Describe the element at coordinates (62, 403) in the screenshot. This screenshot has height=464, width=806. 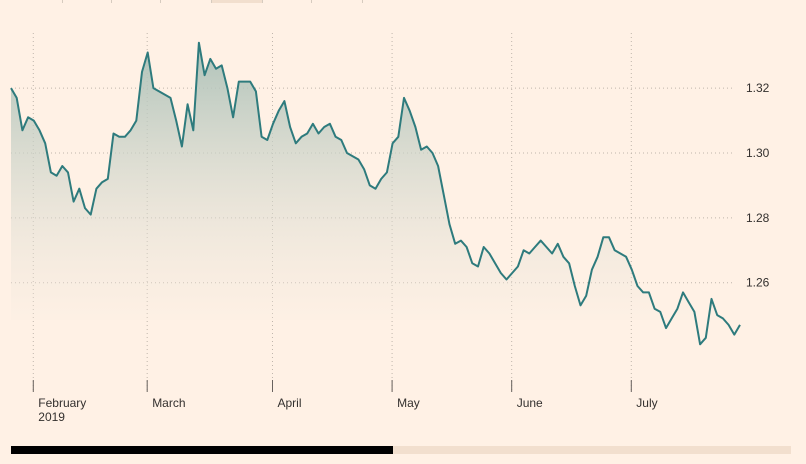
I see `x-tick-label: February` at that location.